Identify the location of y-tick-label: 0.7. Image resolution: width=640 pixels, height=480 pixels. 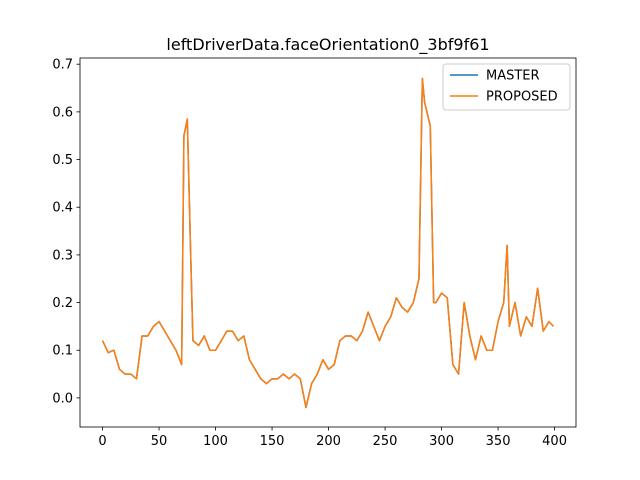
(62, 65).